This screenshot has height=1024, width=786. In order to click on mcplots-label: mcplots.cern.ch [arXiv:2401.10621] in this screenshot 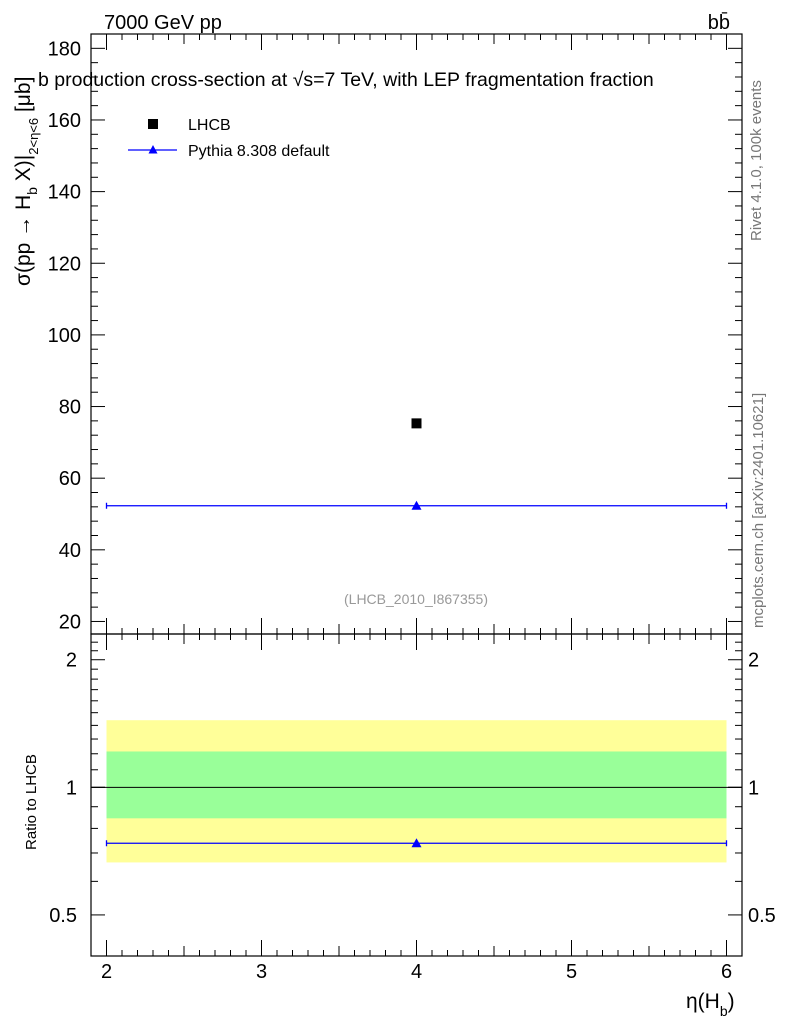, I will do `click(758, 510)`.